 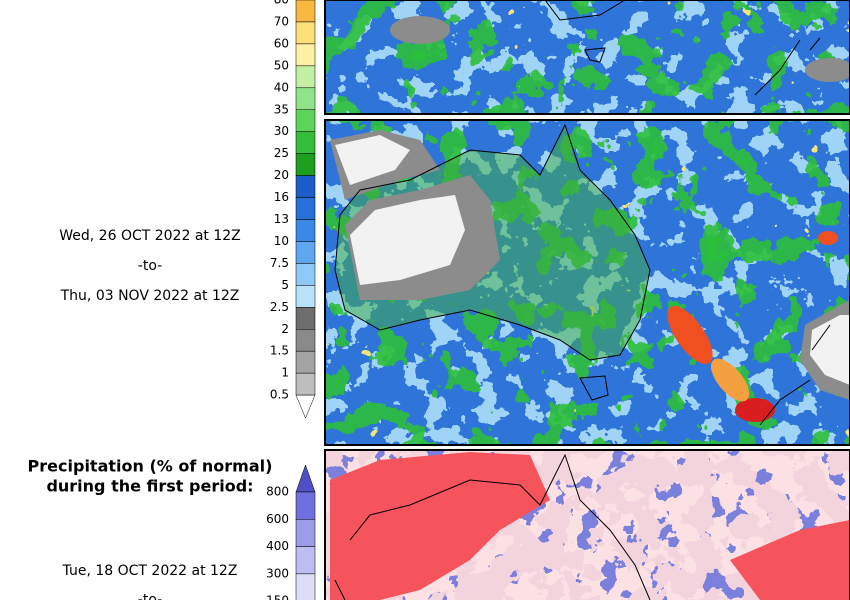 I want to click on scale-label: 20, so click(x=281, y=175).